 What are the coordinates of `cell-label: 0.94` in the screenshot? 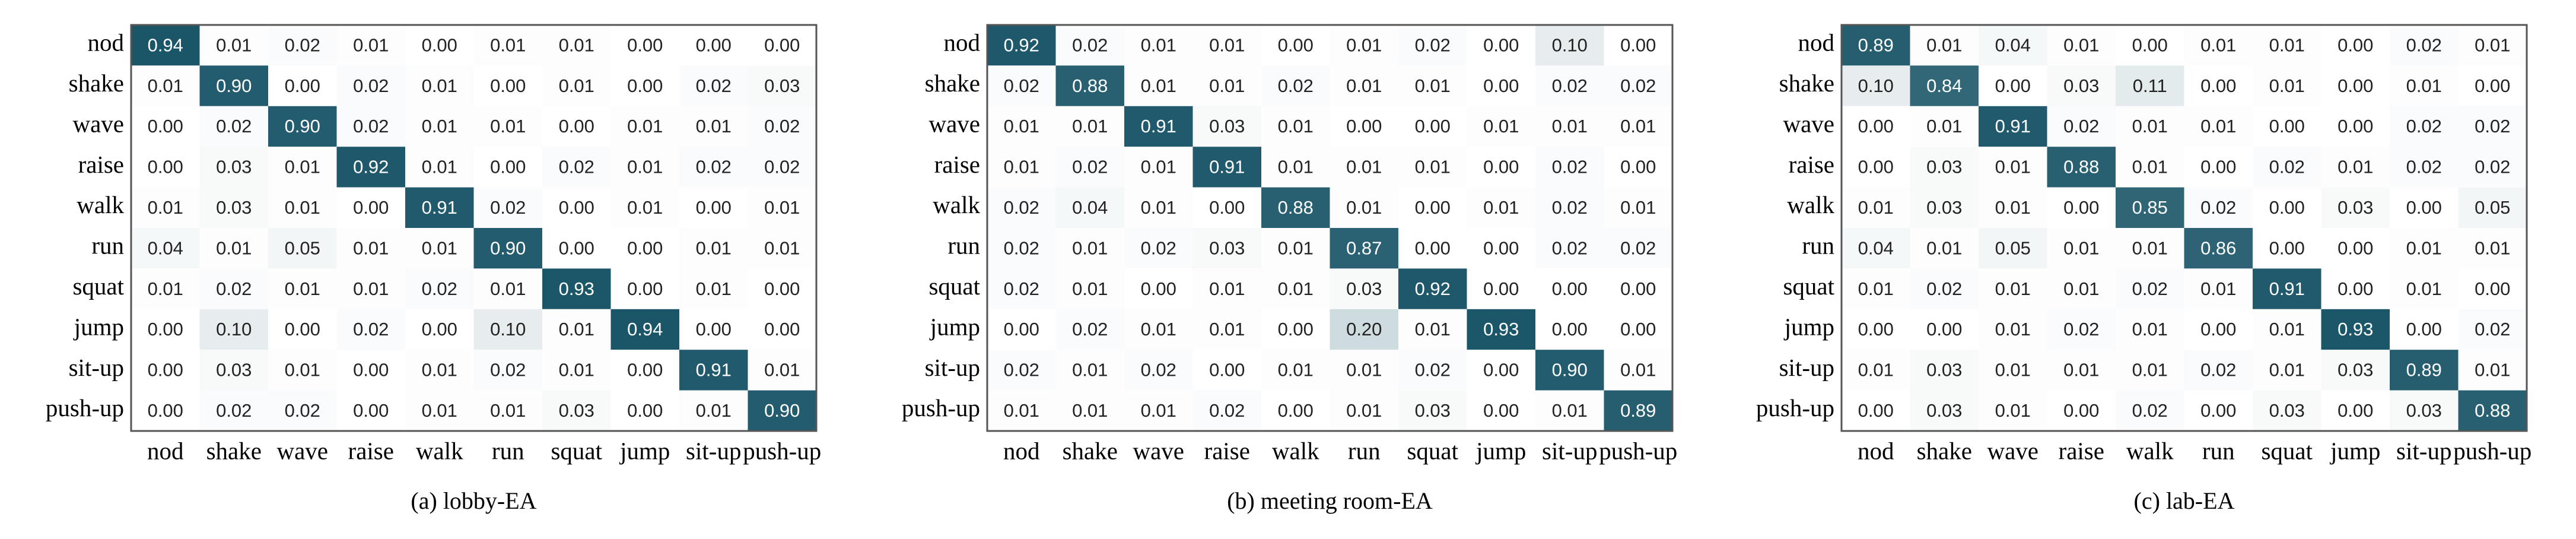 It's located at (645, 330).